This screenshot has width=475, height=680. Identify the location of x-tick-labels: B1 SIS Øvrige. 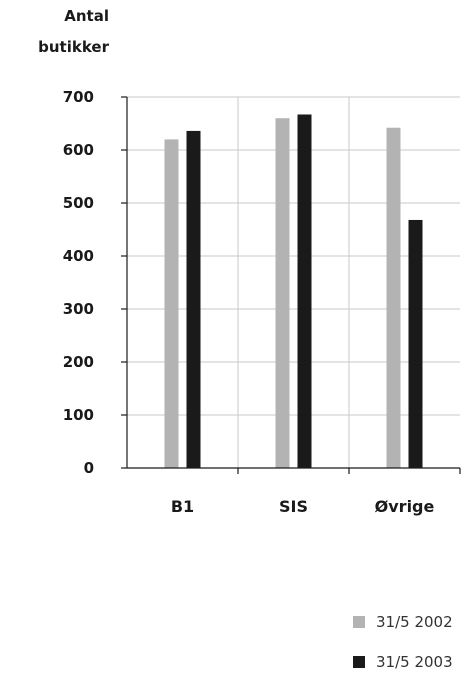
(303, 506).